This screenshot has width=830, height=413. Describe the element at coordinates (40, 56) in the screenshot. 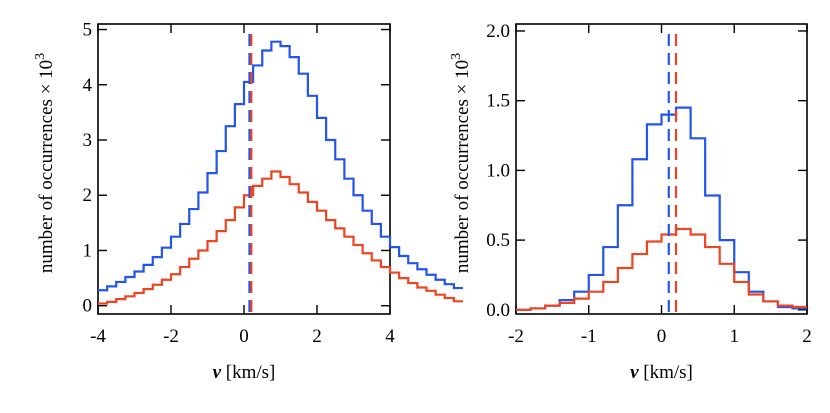

I see `left-y-axis-exponent: 3` at that location.